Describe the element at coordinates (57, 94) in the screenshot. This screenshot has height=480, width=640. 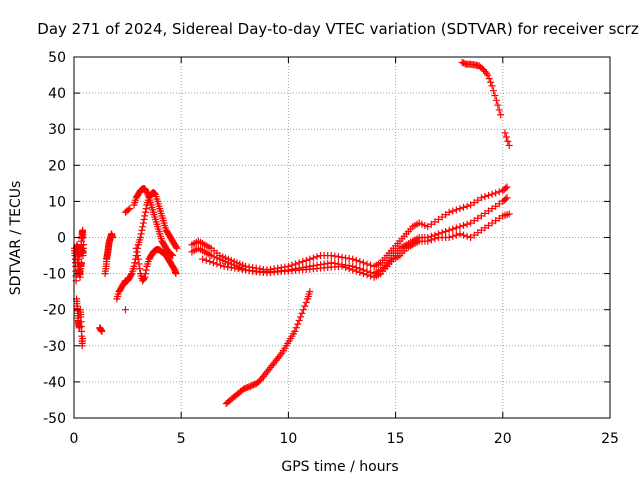
I see `y-tick-label: 40` at that location.